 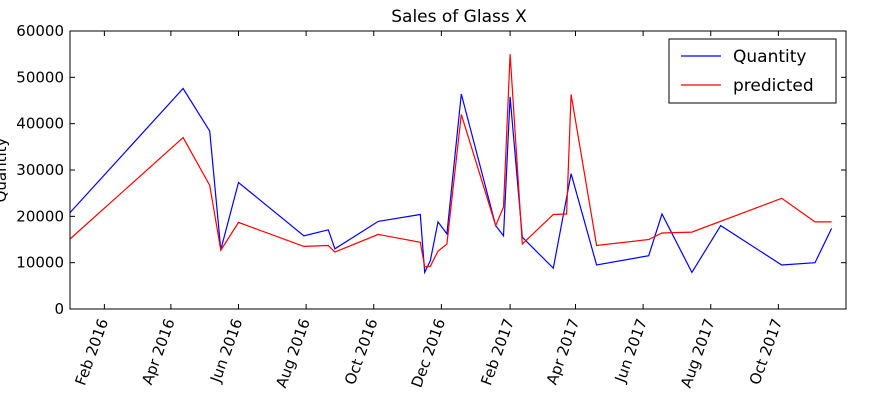 I want to click on legend-label-predicted: predicted, so click(x=773, y=86).